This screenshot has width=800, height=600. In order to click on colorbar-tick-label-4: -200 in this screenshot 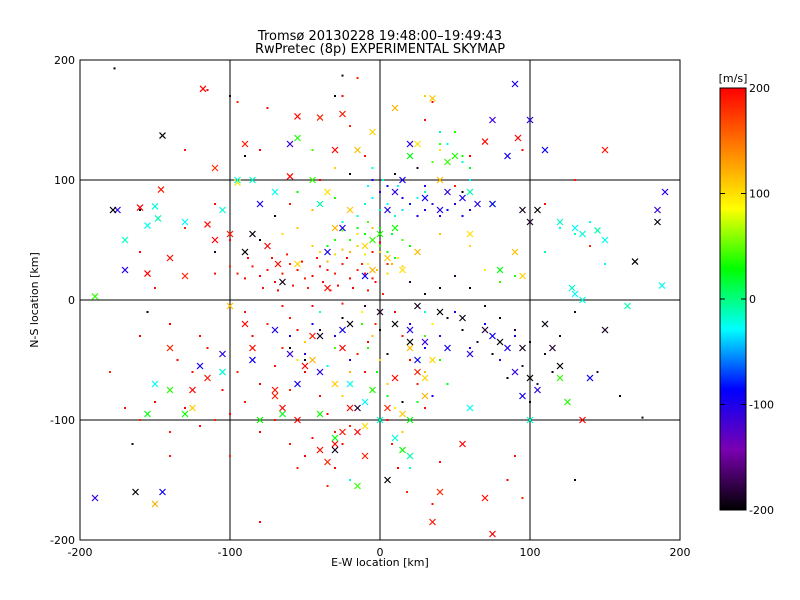, I will do `click(761, 510)`.